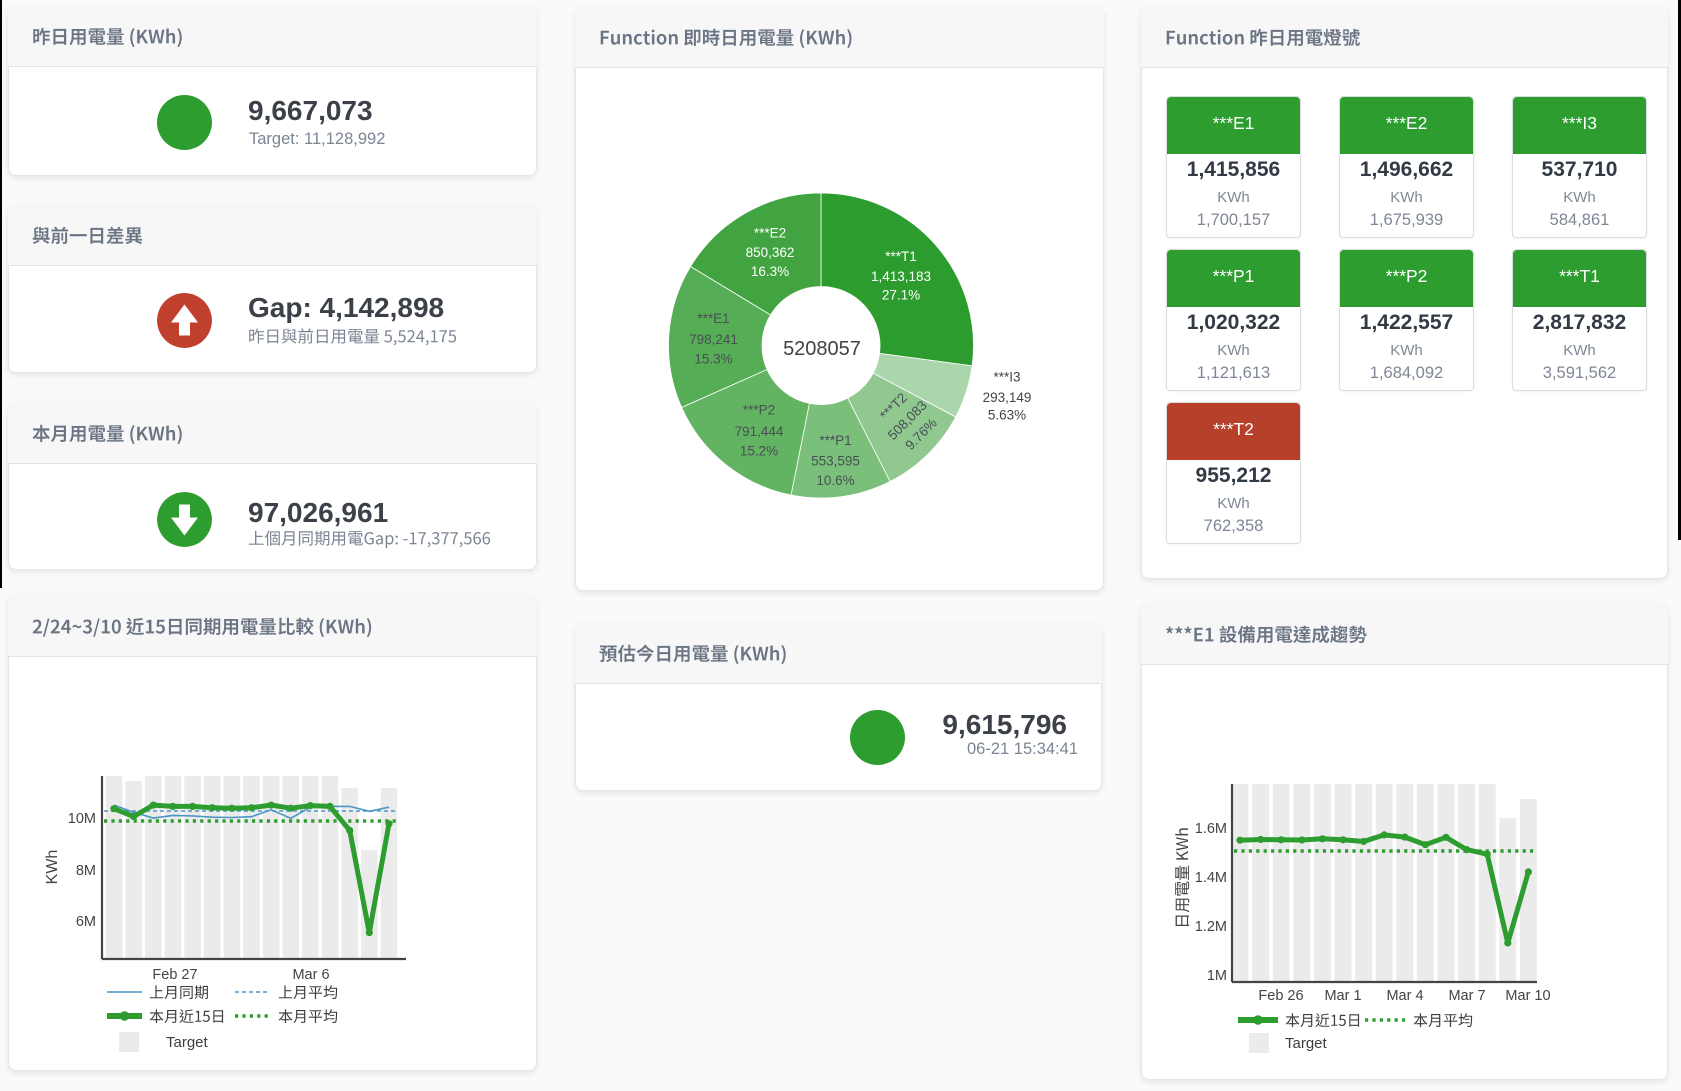 The image size is (1681, 1091). What do you see at coordinates (1342, 996) in the screenshot?
I see `svg-text: Mar 1` at bounding box center [1342, 996].